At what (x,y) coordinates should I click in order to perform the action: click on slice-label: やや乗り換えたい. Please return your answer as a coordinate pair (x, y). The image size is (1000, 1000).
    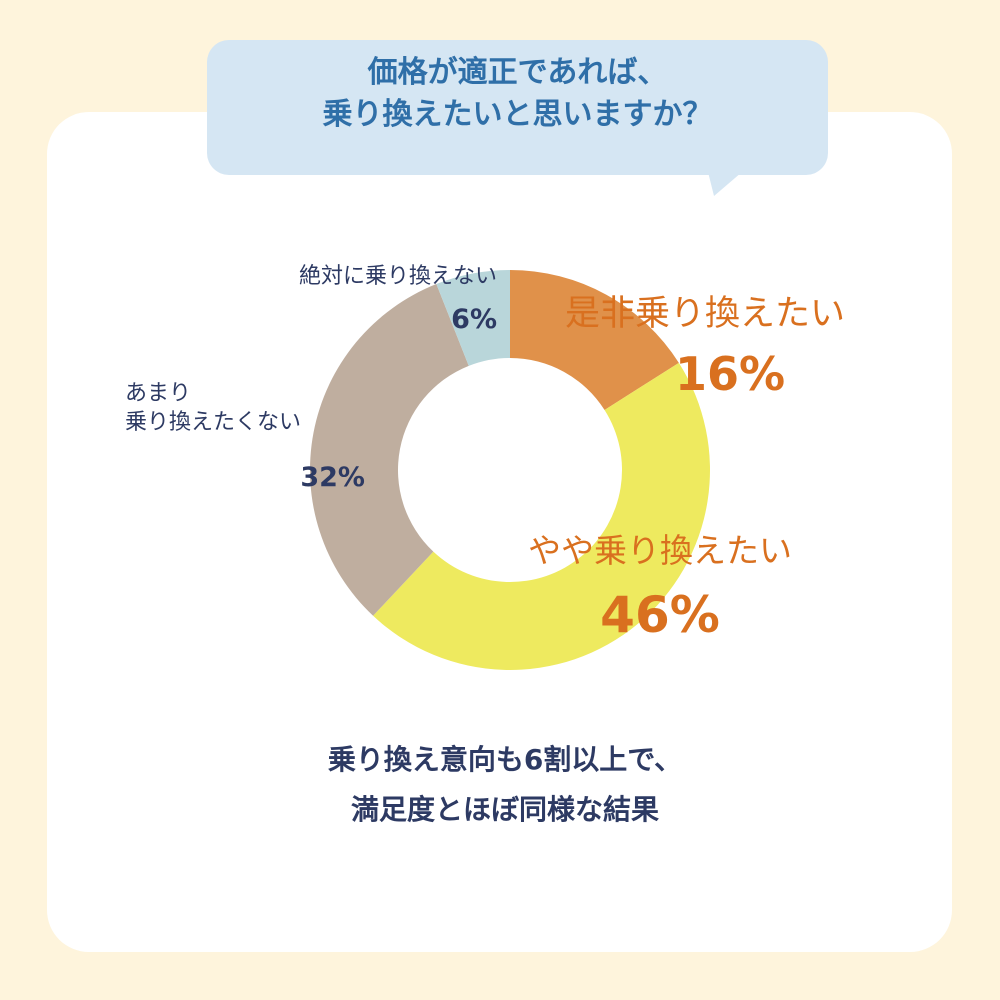
    Looking at the image, I should click on (660, 550).